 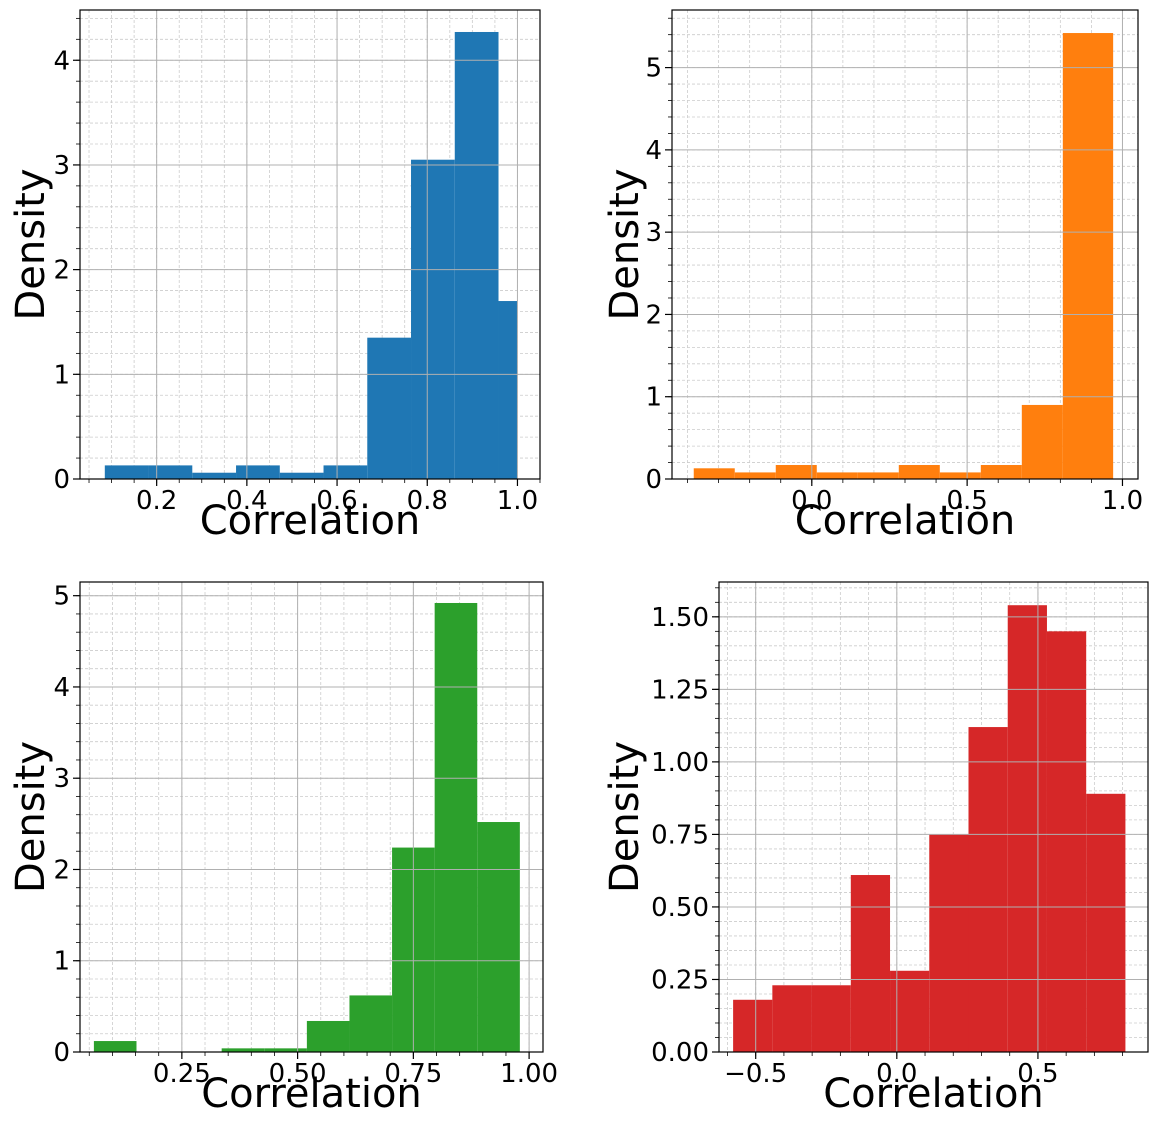 I want to click on x-tick-label: 0.25, so click(x=182, y=1074).